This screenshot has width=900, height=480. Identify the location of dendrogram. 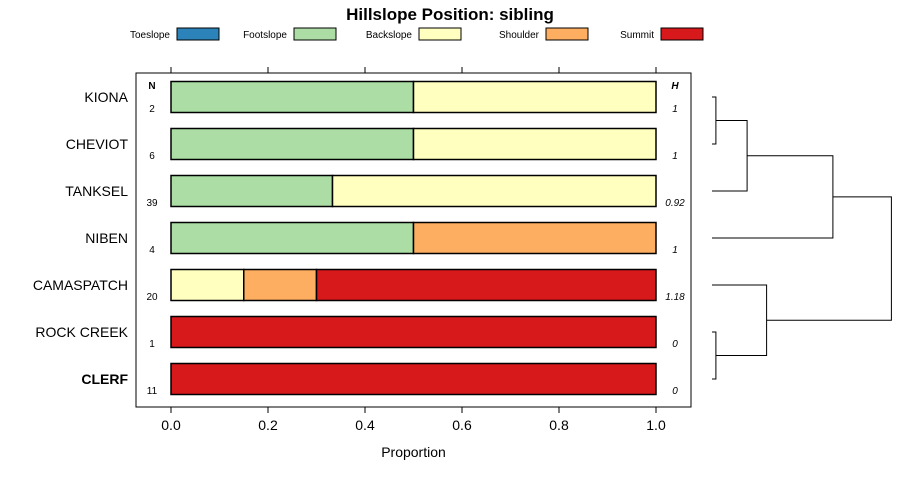
(802, 238).